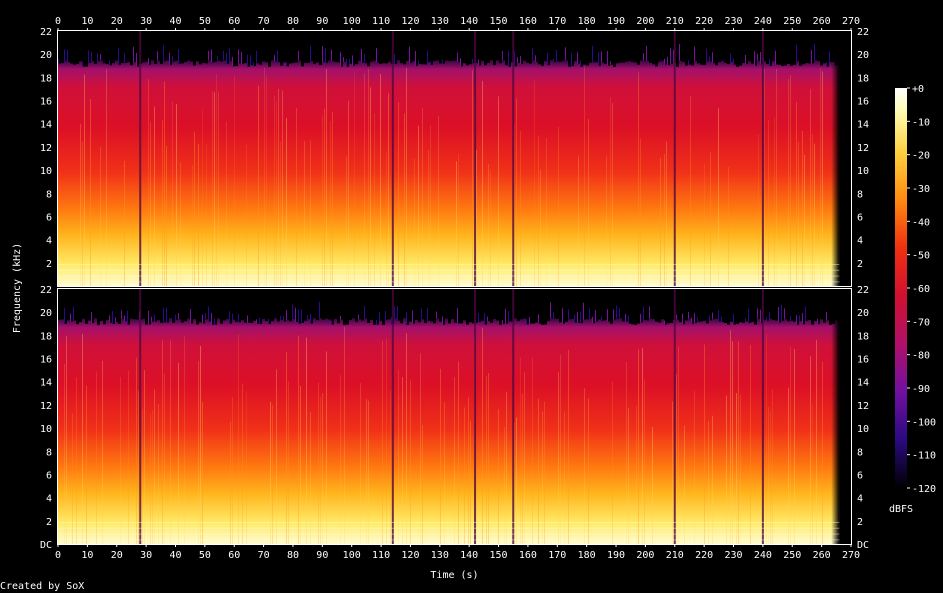  I want to click on y-tick-left-2-10: 10, so click(46, 429).